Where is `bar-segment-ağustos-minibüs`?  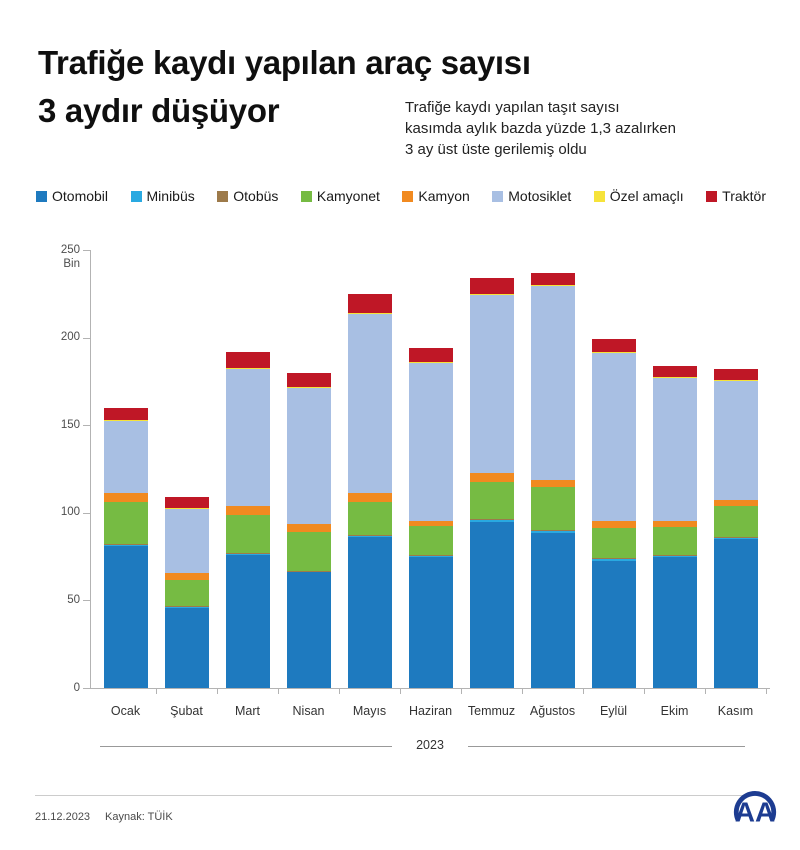
bar-segment-ağustos-minibüs is located at coordinates (552, 532).